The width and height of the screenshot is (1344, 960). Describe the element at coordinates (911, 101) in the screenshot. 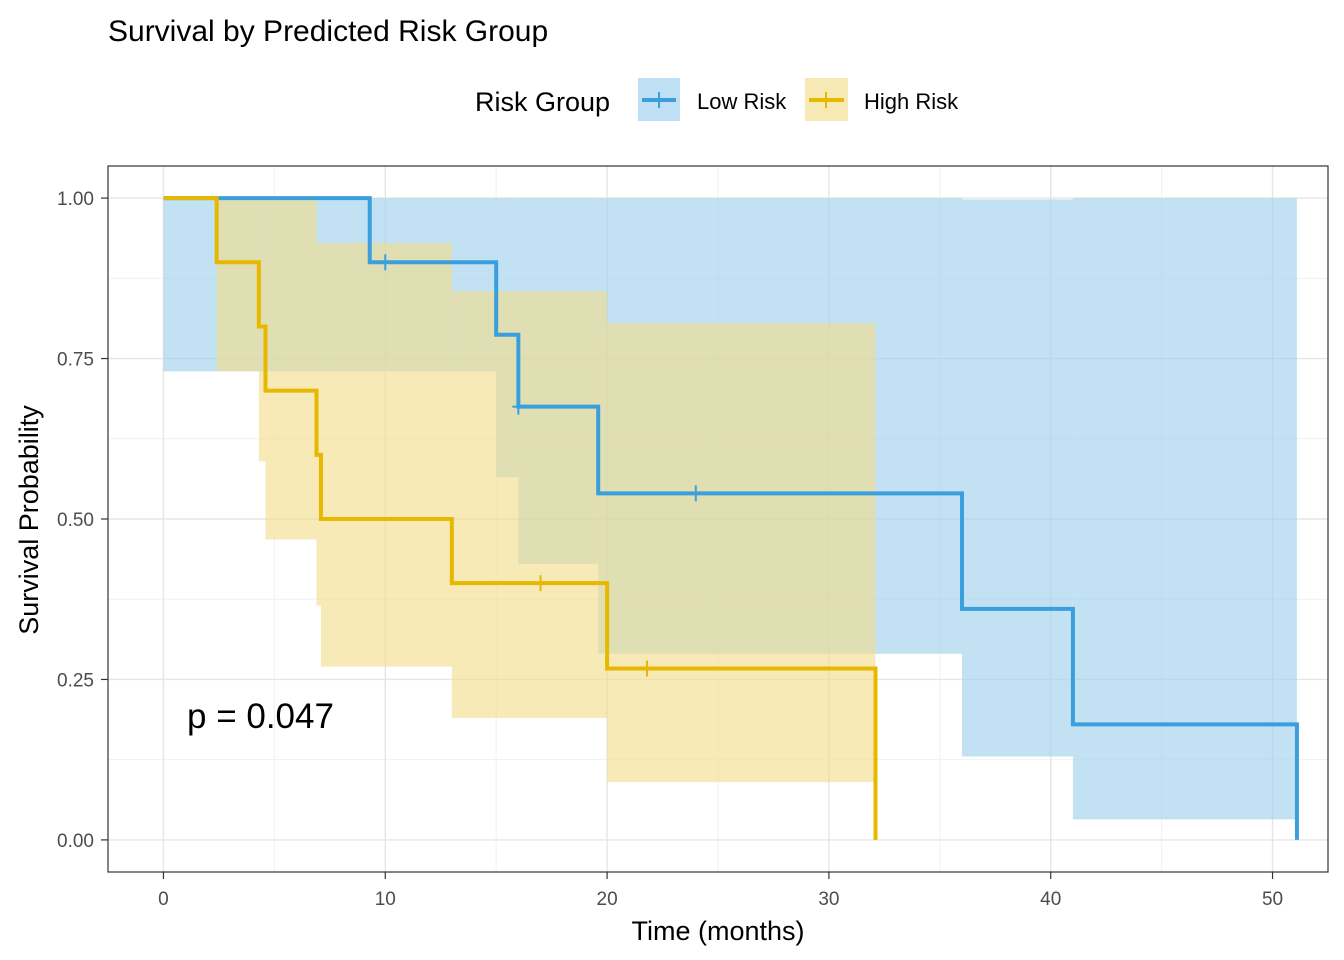

I see `legend-label-high-risk: High Risk` at that location.